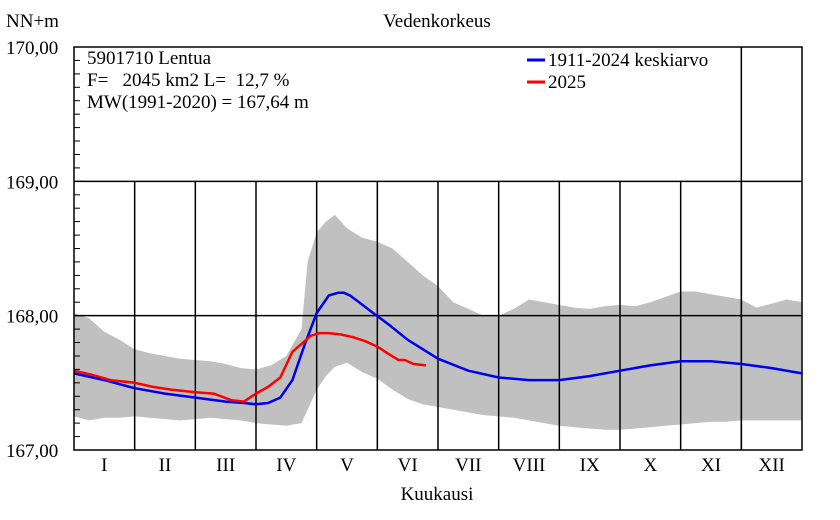 The image size is (840, 520). Describe the element at coordinates (437, 494) in the screenshot. I see `x-axis-label: Kuukausi` at that location.